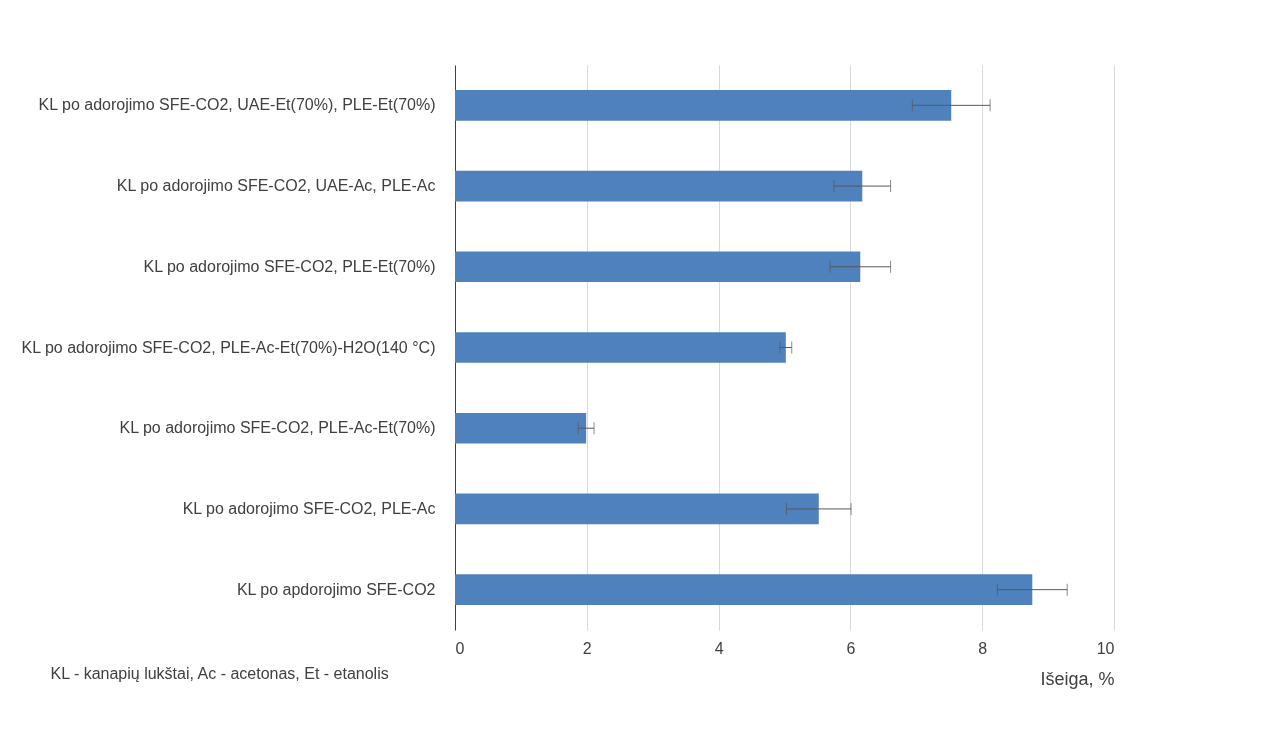  I want to click on x-tick-label: 0, so click(460, 648).